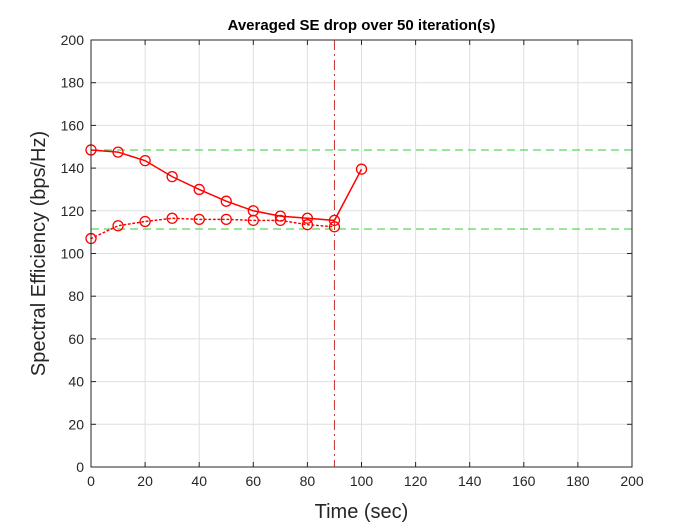 This screenshot has height=525, width=700. I want to click on y-tick-label: 140, so click(73, 168).